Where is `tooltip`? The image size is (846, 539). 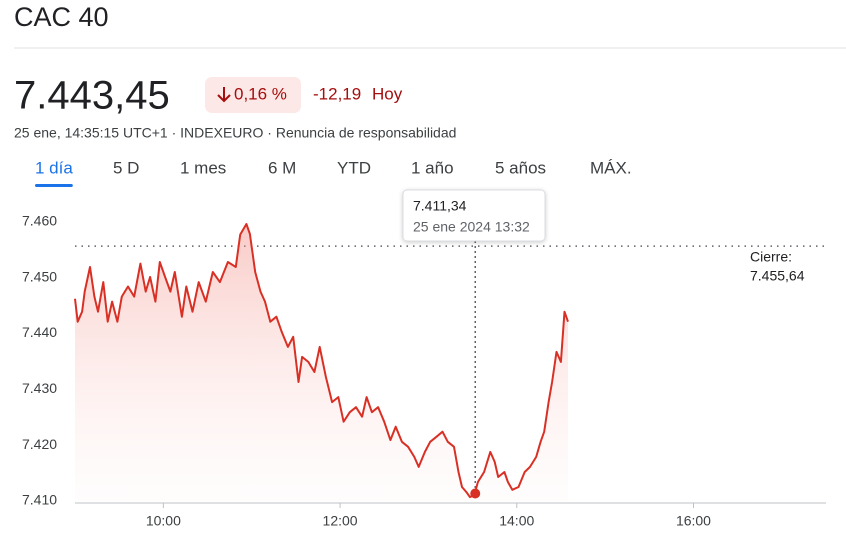 tooltip is located at coordinates (474, 215).